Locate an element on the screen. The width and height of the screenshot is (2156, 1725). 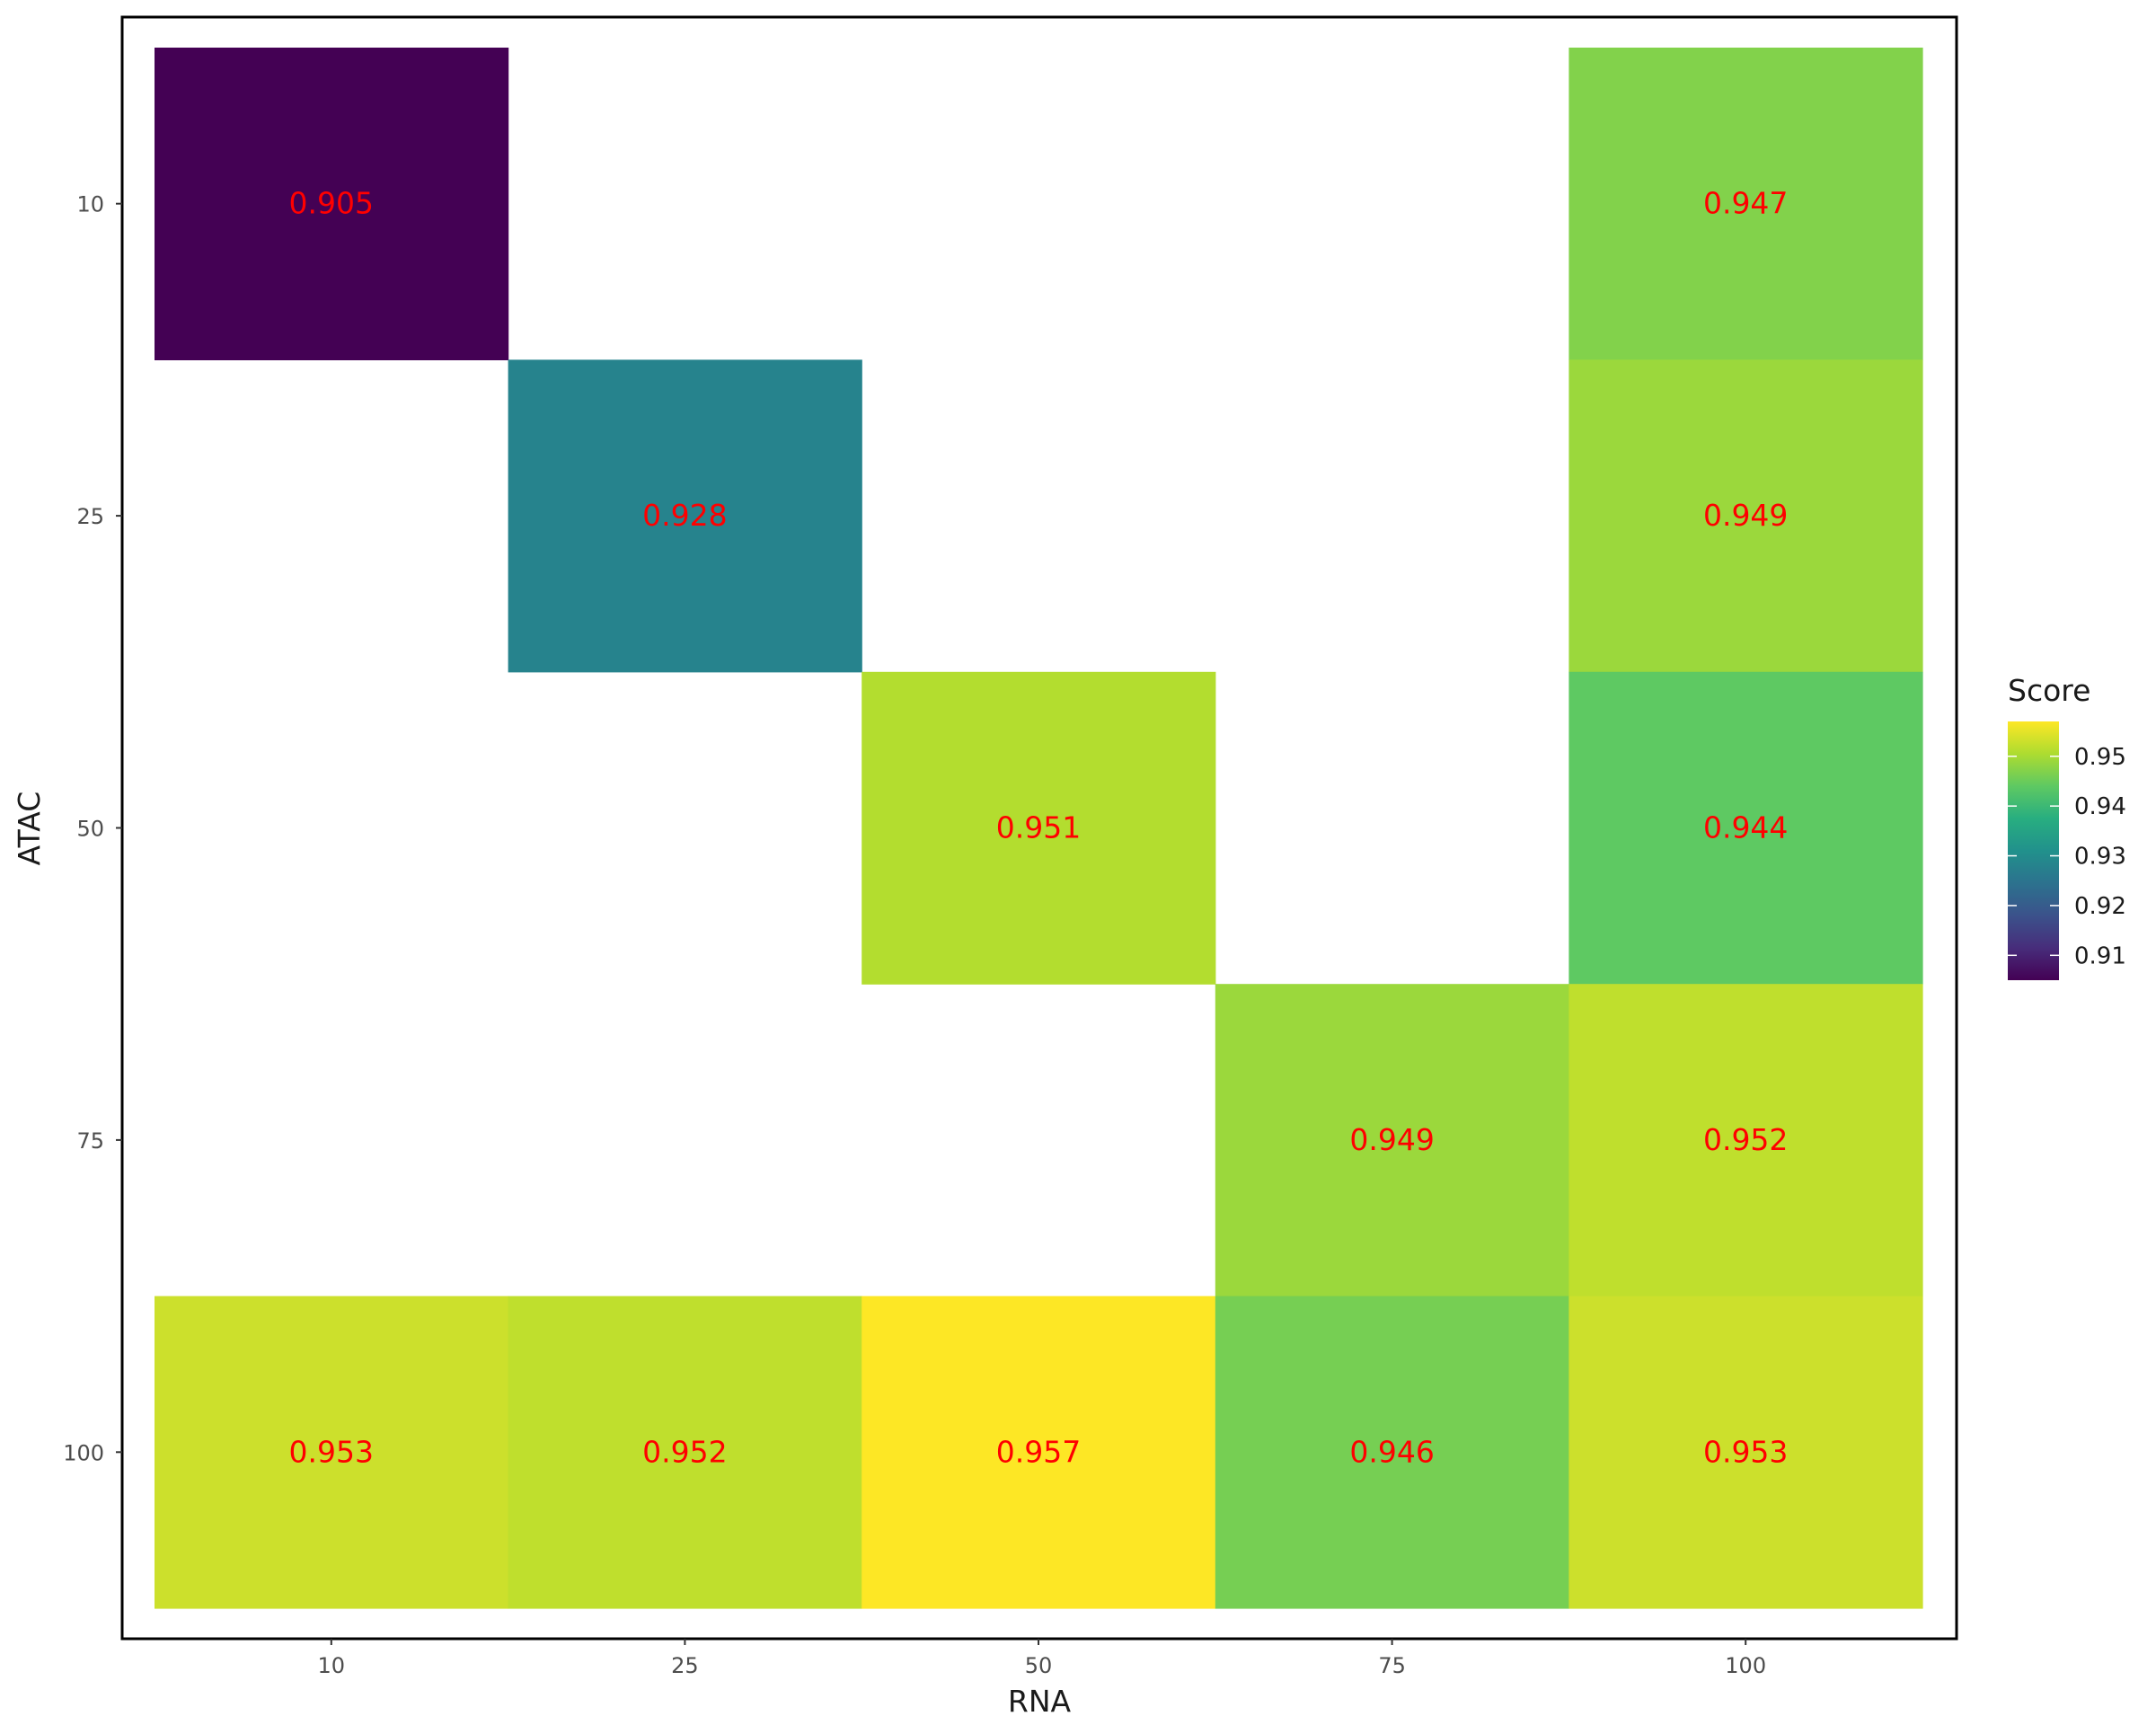
legend-tick-label: 0.94 is located at coordinates (2100, 806).